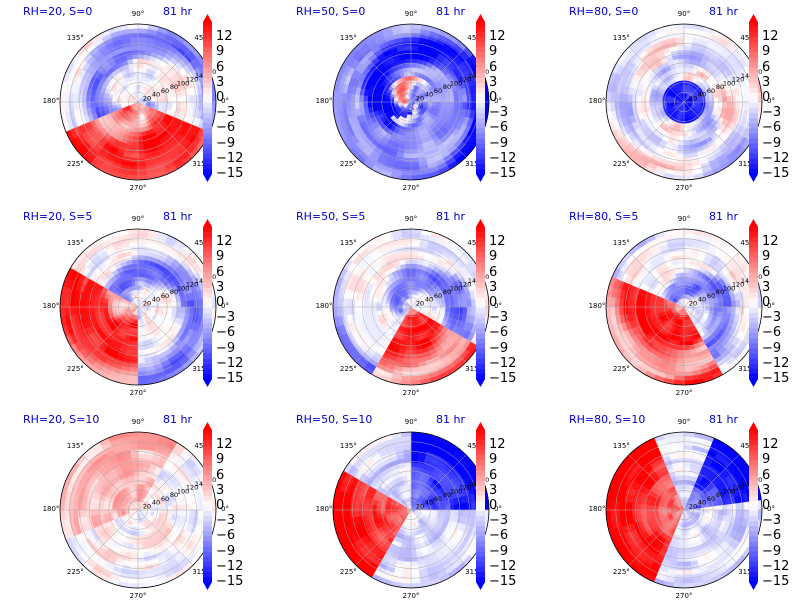 This screenshot has height=612, width=795. Describe the element at coordinates (156, 95) in the screenshot. I see `radial-tick-label: 40` at that location.